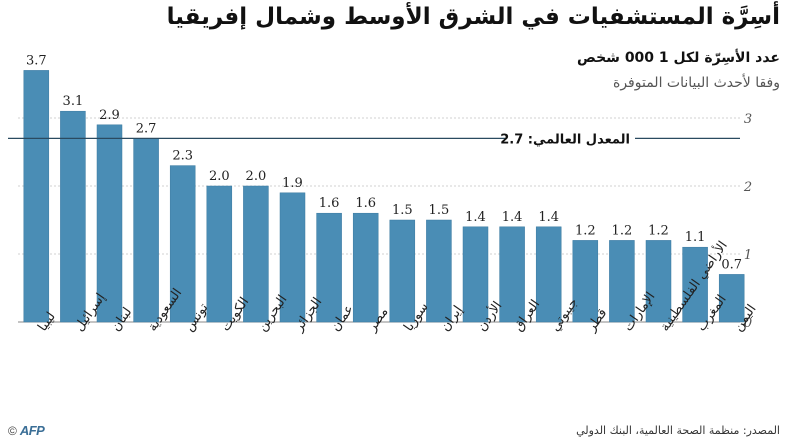 This screenshot has width=792, height=446. What do you see at coordinates (32, 430) in the screenshot?
I see `afp-logo-text: AFP` at bounding box center [32, 430].